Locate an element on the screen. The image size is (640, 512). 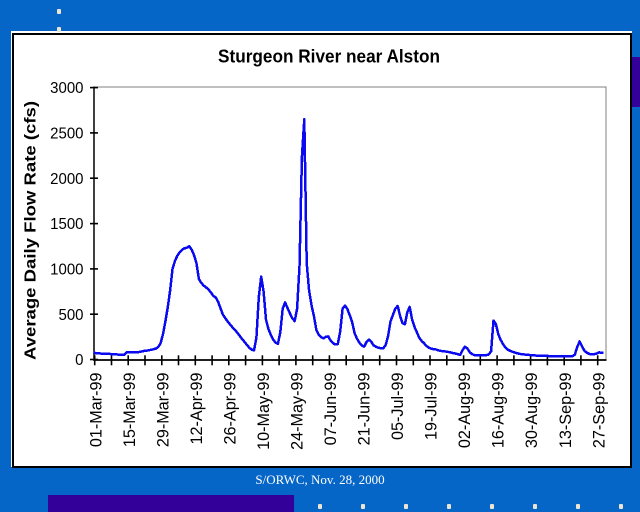
svg-text: 01-Mar-99 is located at coordinates (96, 410).